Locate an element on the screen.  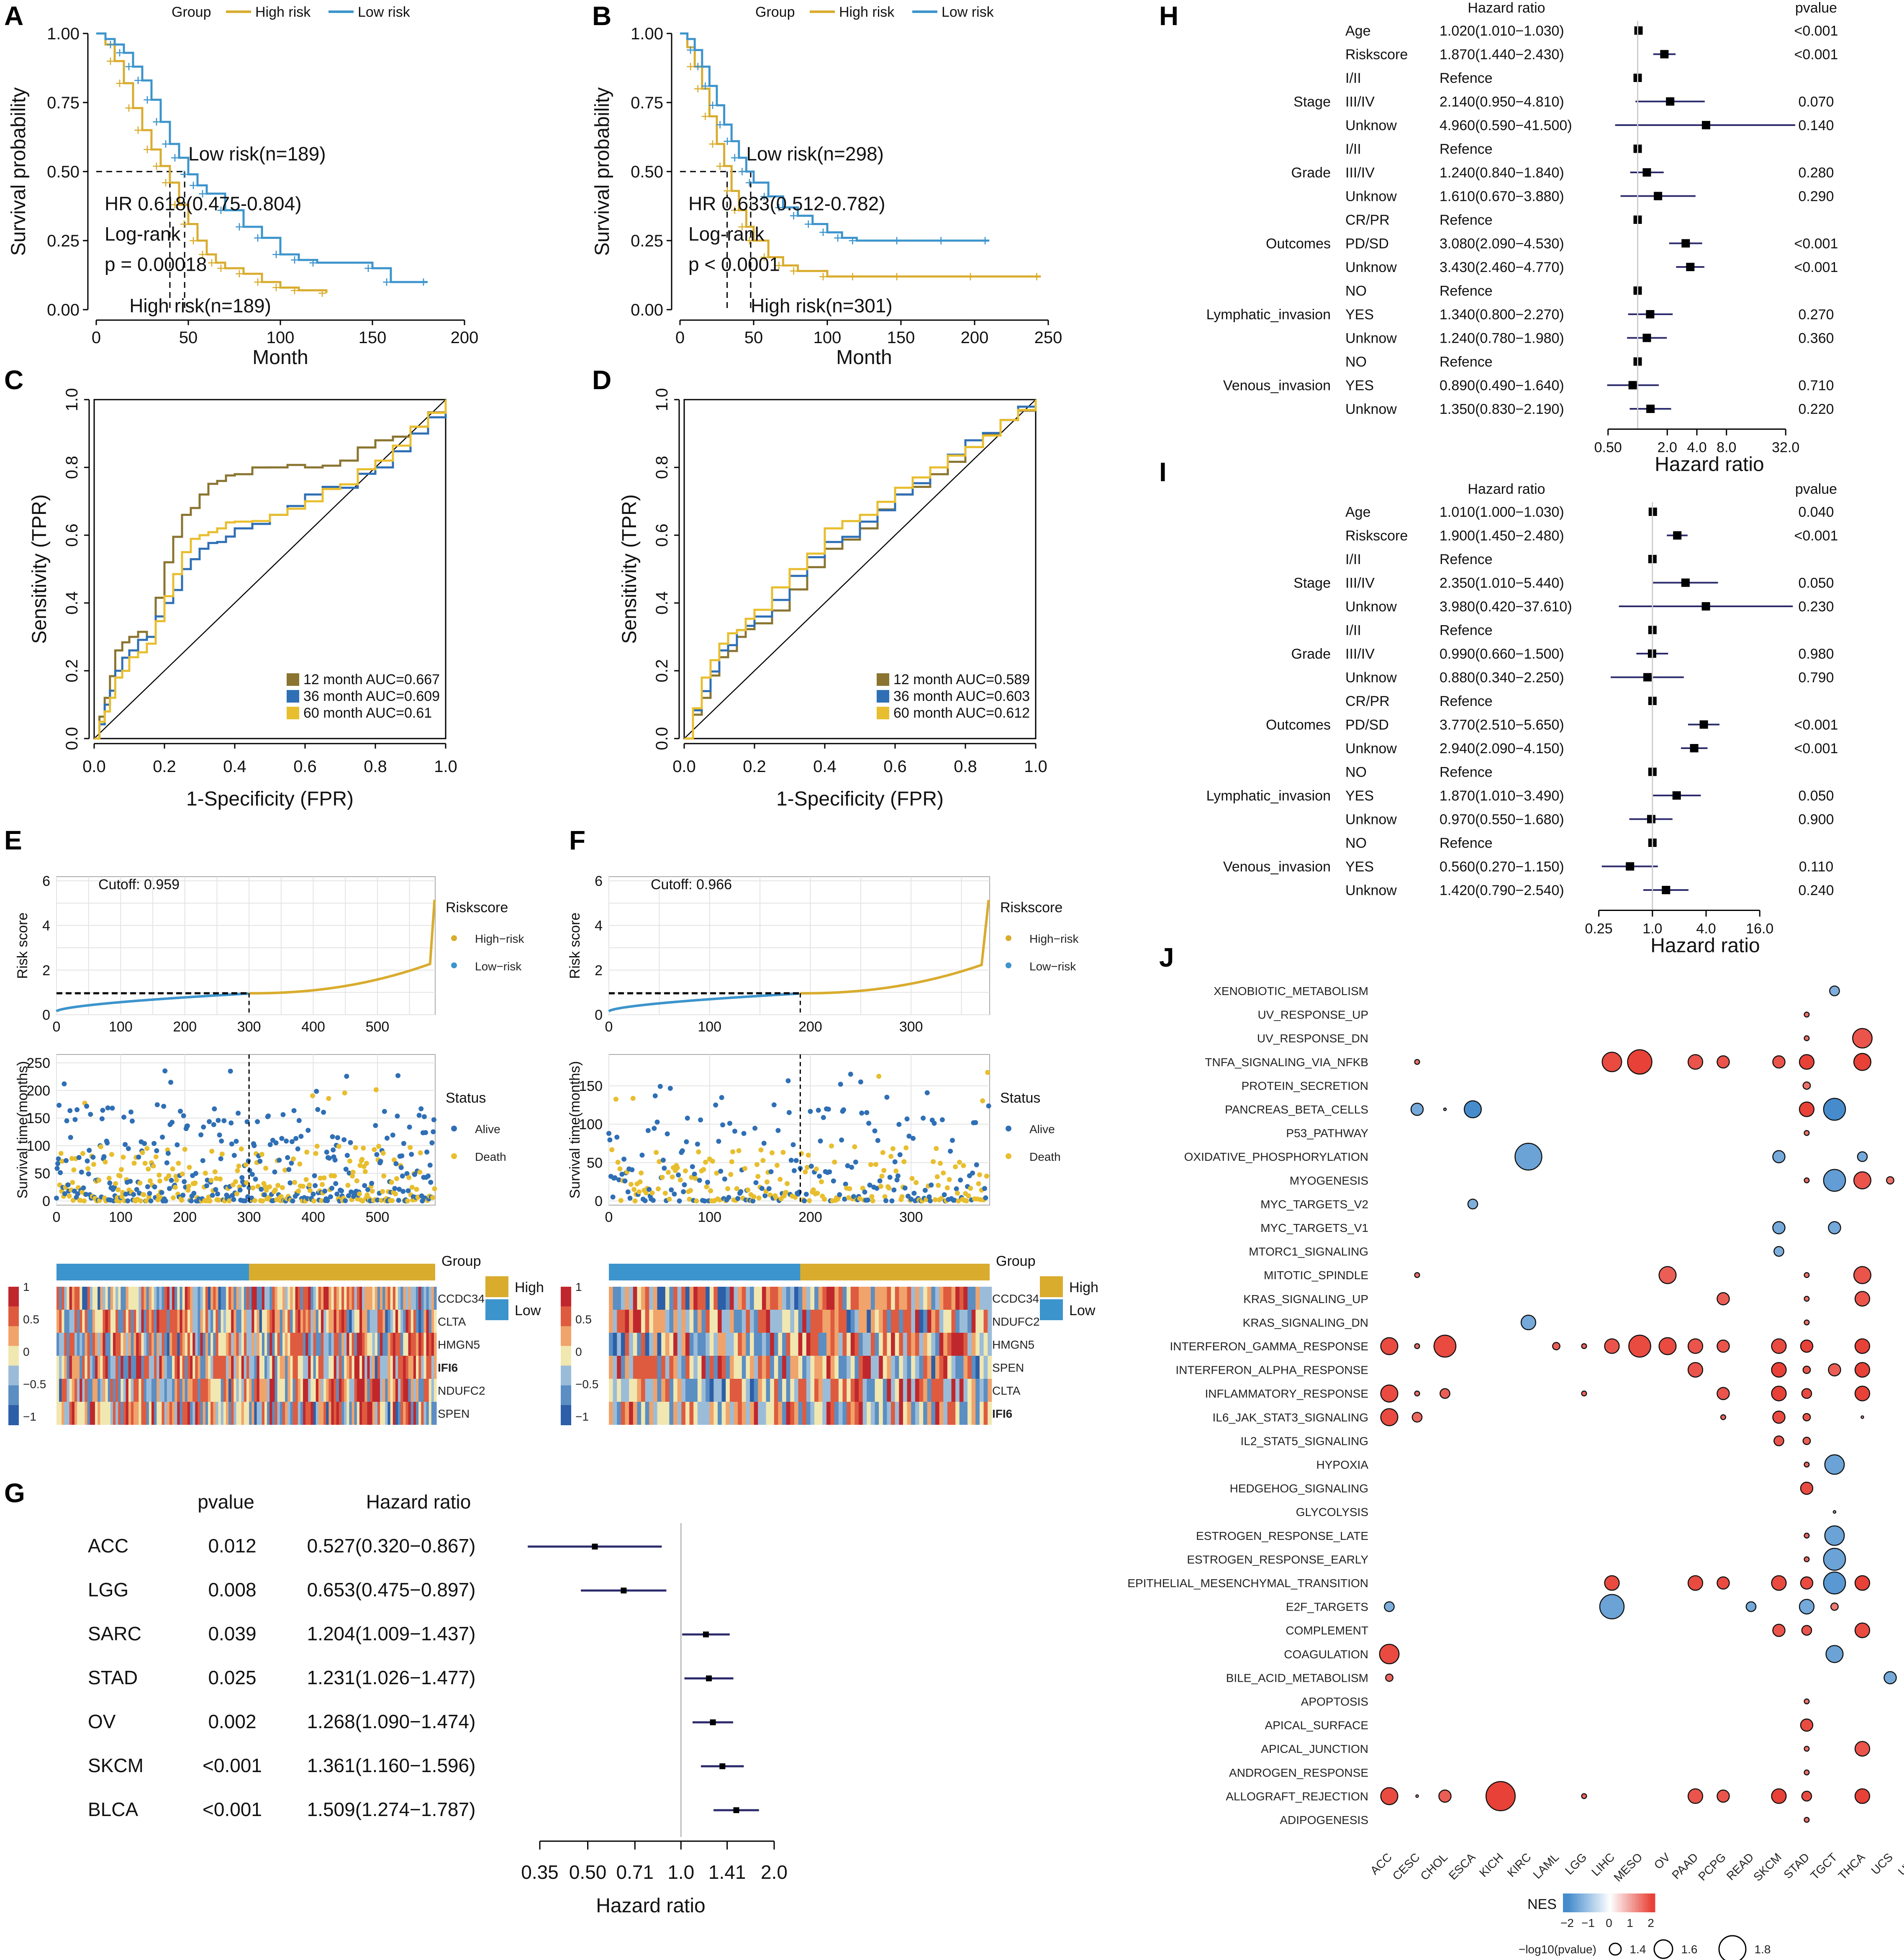
y-tick-label: 0.25 is located at coordinates (647, 241).